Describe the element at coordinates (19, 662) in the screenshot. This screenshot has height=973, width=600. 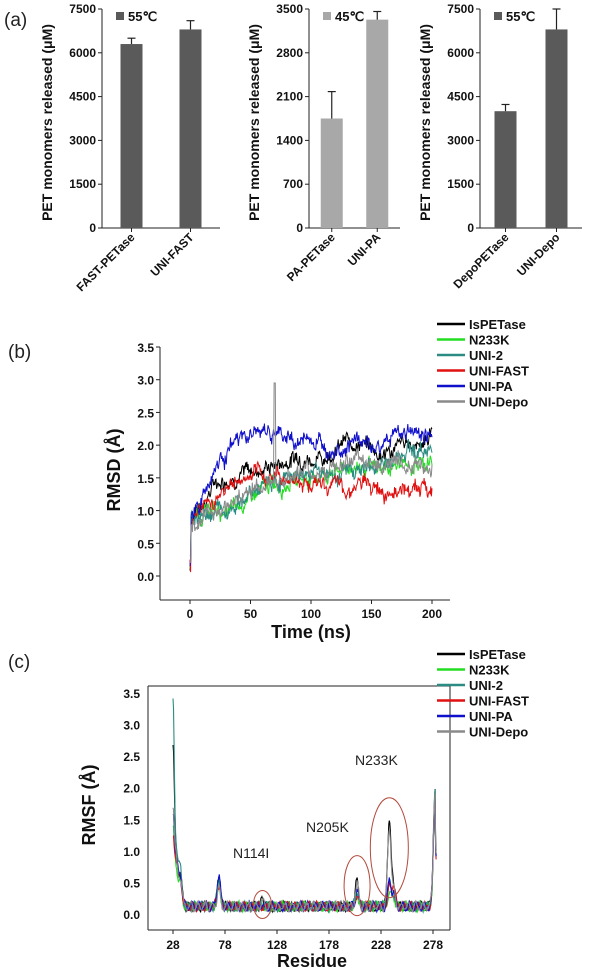
I see `panel-label-c: (c)` at that location.